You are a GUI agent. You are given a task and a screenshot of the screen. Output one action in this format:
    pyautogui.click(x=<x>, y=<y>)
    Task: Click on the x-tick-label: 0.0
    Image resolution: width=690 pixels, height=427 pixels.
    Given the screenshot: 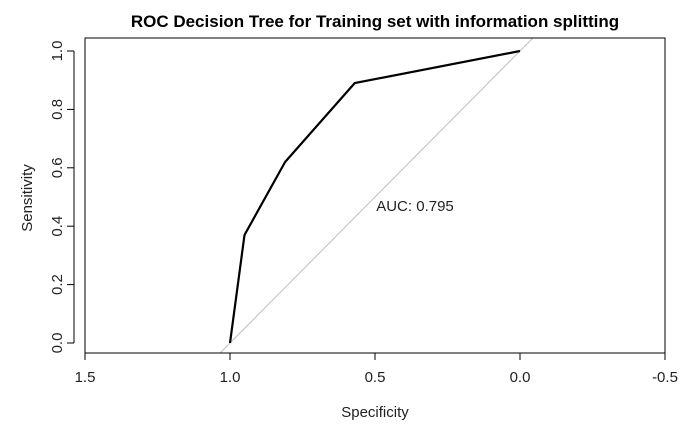 What is the action you would take?
    pyautogui.click(x=520, y=377)
    